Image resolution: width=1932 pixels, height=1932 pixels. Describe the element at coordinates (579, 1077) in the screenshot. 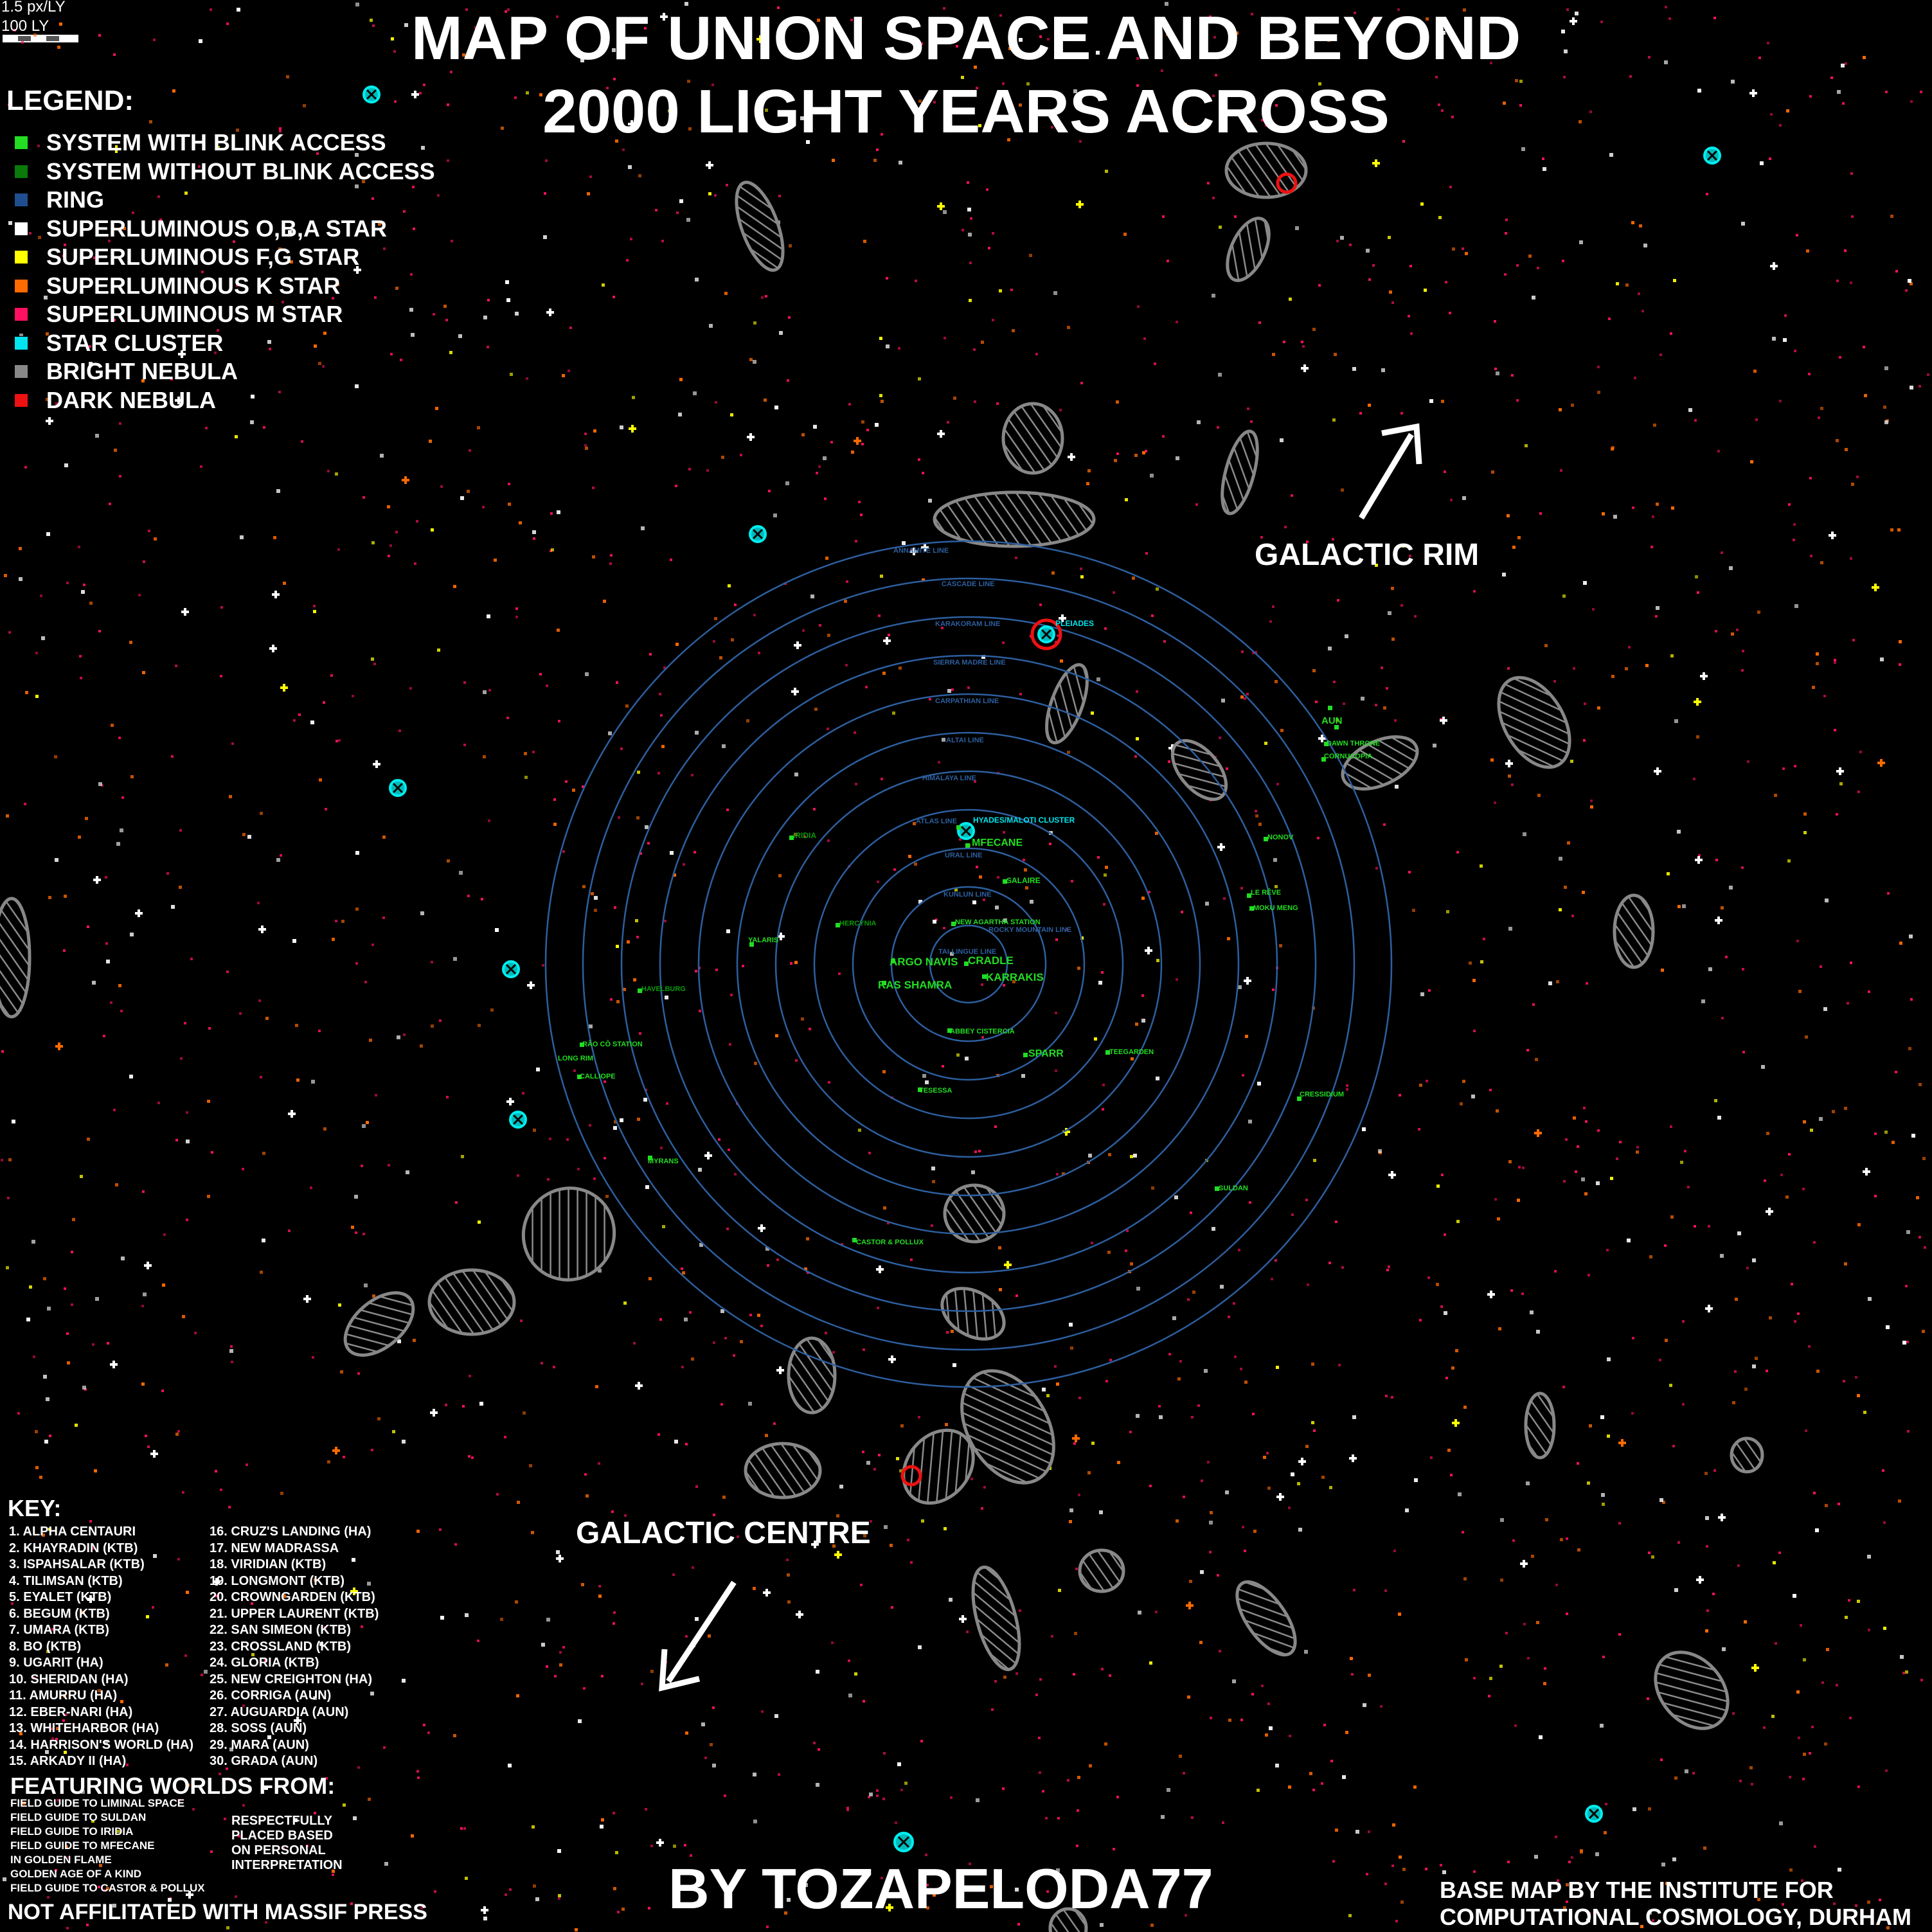

I see `system-marker` at that location.